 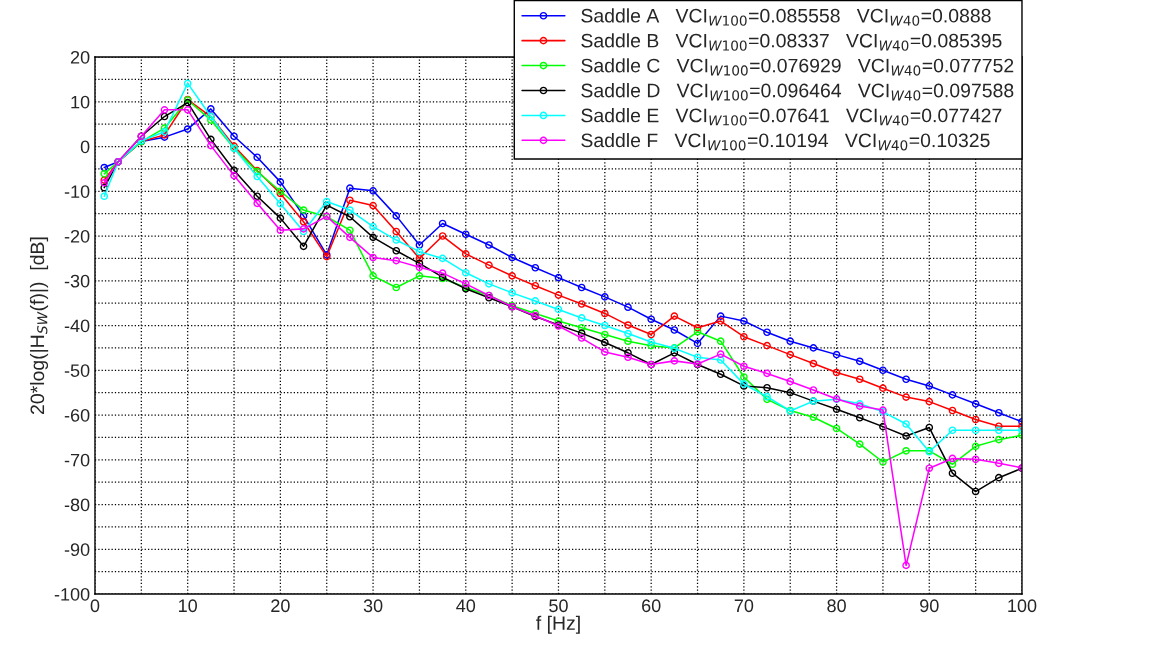 I want to click on x-tick-label: 40, so click(x=466, y=606).